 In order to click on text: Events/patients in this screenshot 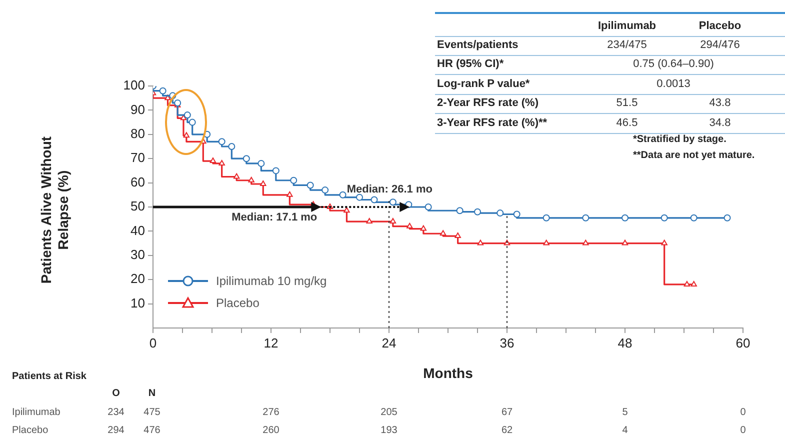, I will do `click(477, 45)`.